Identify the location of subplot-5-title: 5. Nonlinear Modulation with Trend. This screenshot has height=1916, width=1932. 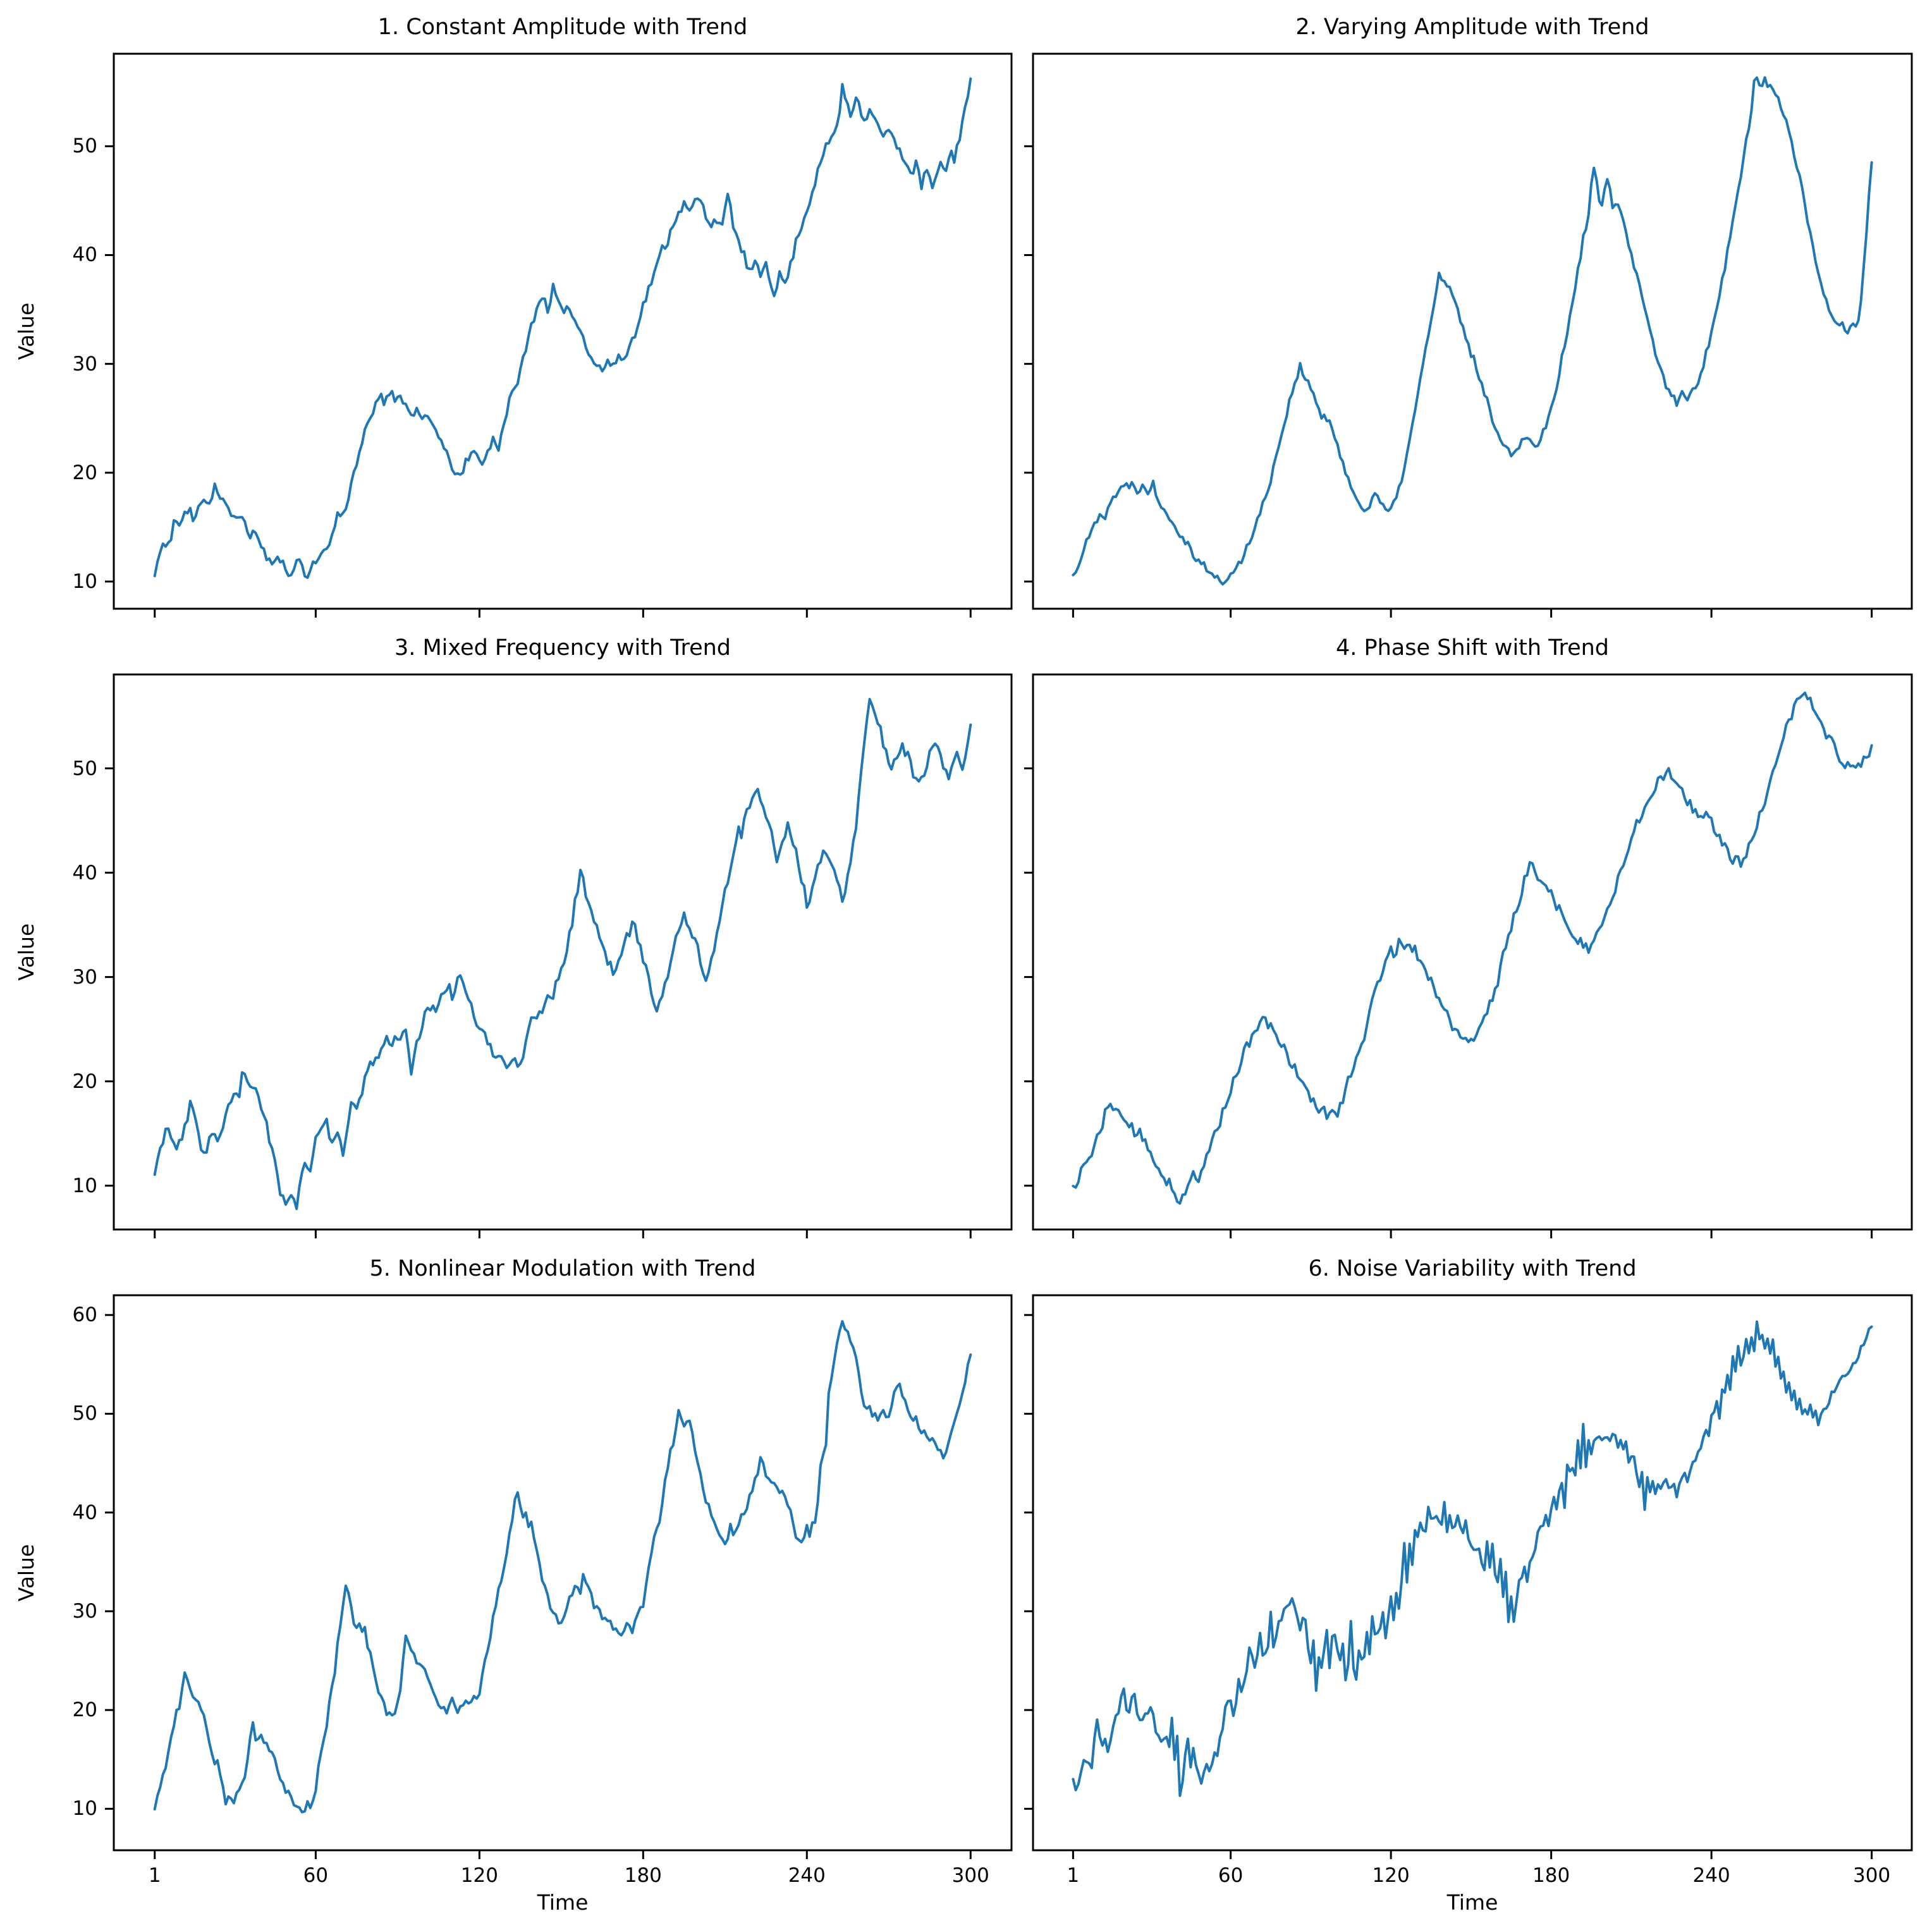
(562, 1268).